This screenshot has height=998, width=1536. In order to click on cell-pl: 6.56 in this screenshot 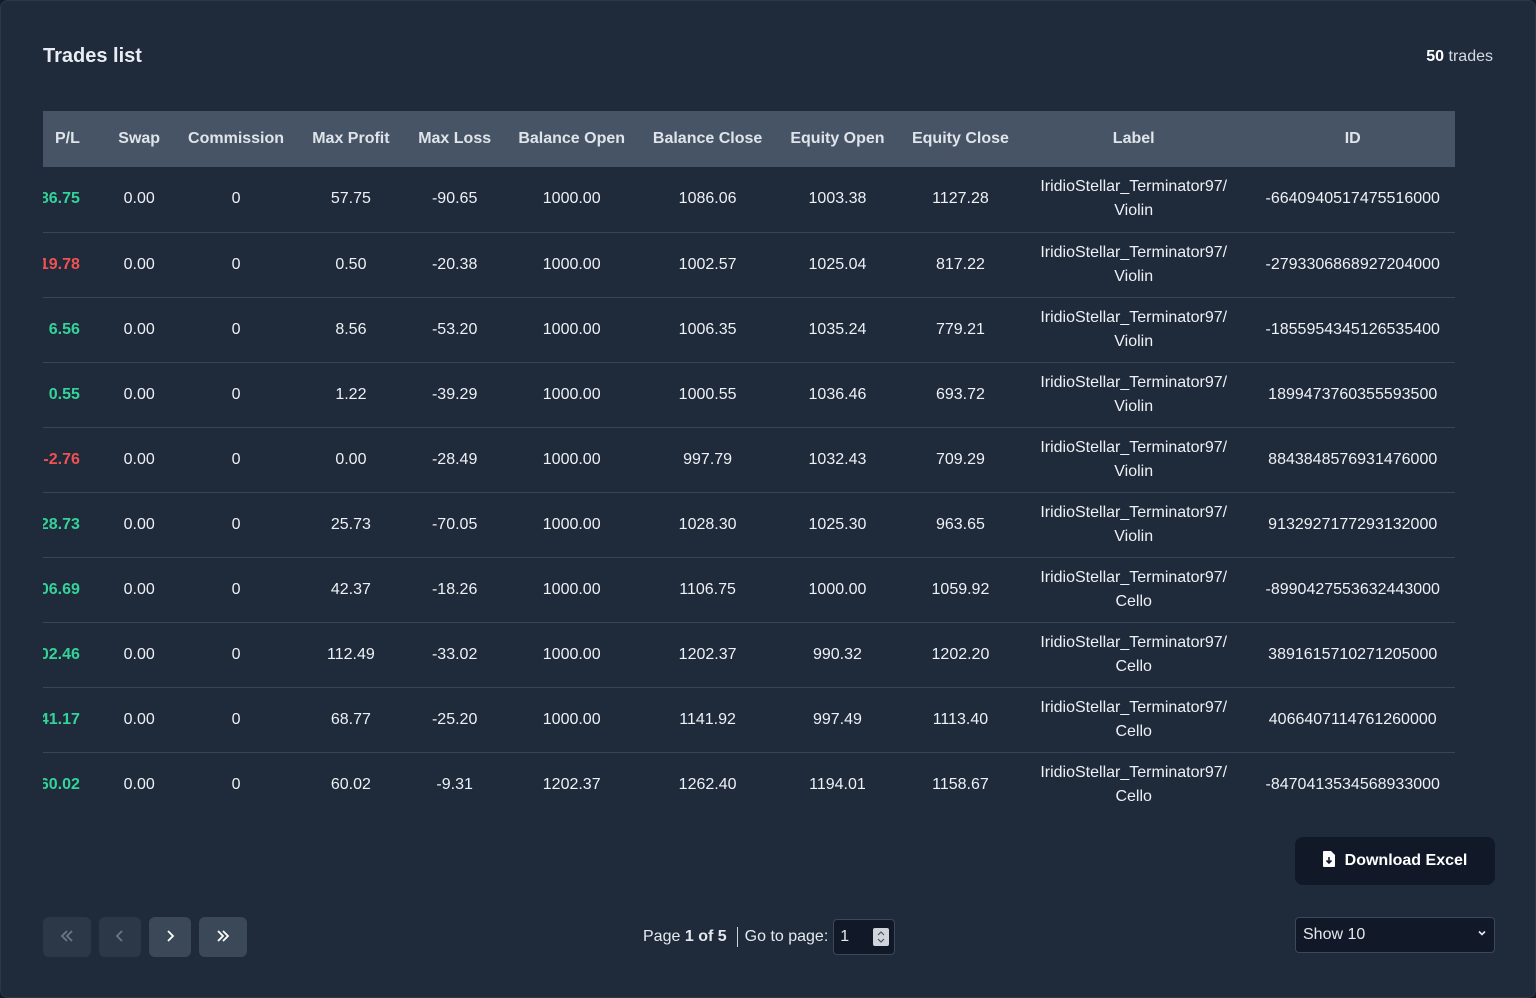, I will do `click(70, 330)`.